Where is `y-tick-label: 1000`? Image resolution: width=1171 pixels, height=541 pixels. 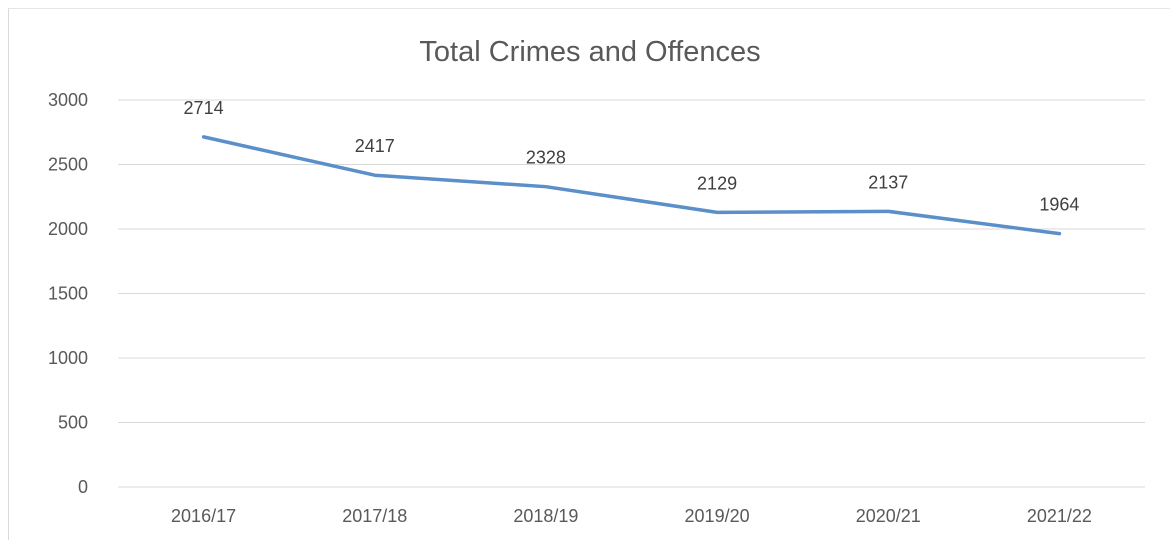 y-tick-label: 1000 is located at coordinates (68, 358).